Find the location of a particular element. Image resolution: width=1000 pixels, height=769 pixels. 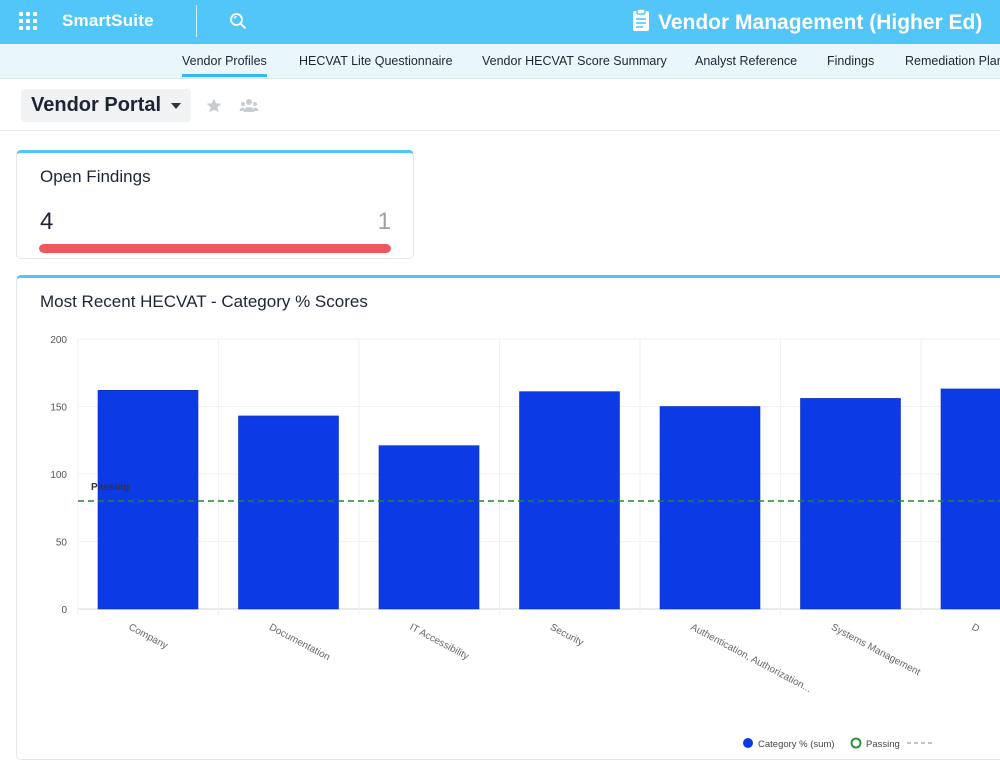

apps-grid-icon is located at coordinates (29, 22).